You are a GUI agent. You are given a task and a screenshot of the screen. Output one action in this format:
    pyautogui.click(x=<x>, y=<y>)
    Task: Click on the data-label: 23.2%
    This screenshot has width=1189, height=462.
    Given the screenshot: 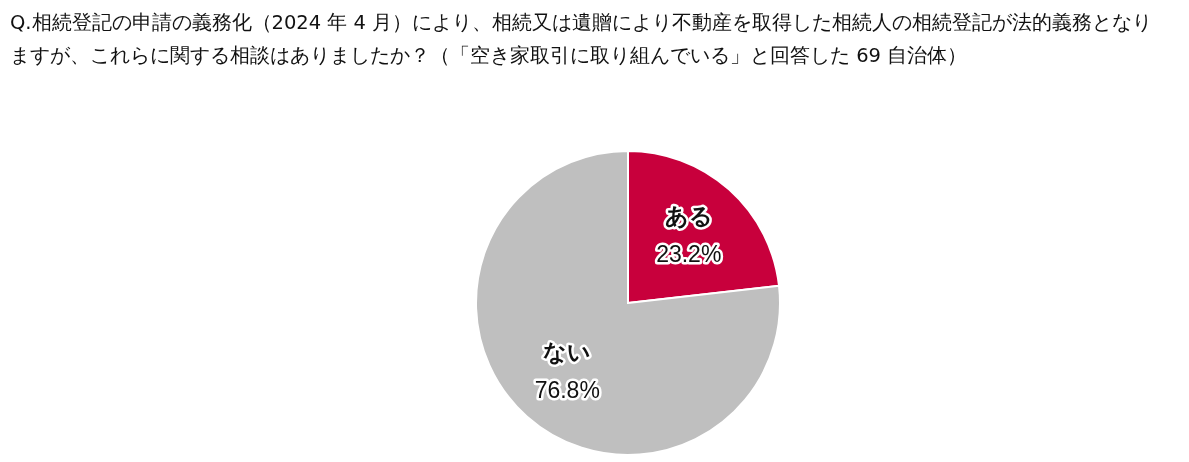 What is the action you would take?
    pyautogui.click(x=689, y=253)
    